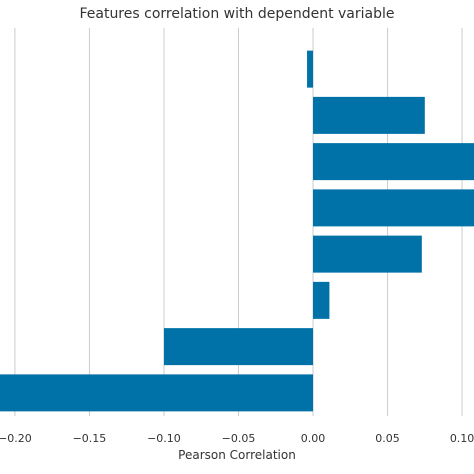 The image size is (474, 474). What do you see at coordinates (313, 438) in the screenshot?
I see `x-tick-label: 0.00` at bounding box center [313, 438].